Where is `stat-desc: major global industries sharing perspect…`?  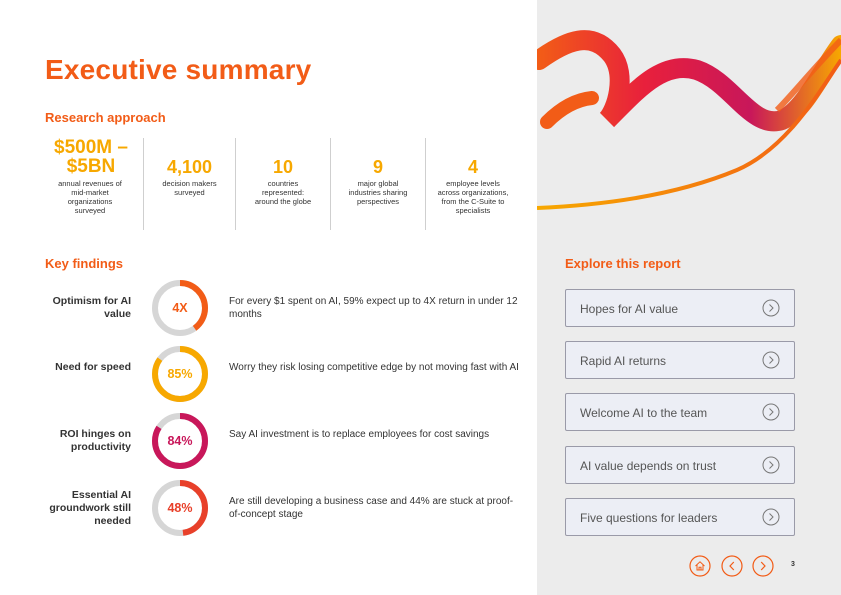 stat-desc: major global industries sharing perspect… is located at coordinates (378, 192).